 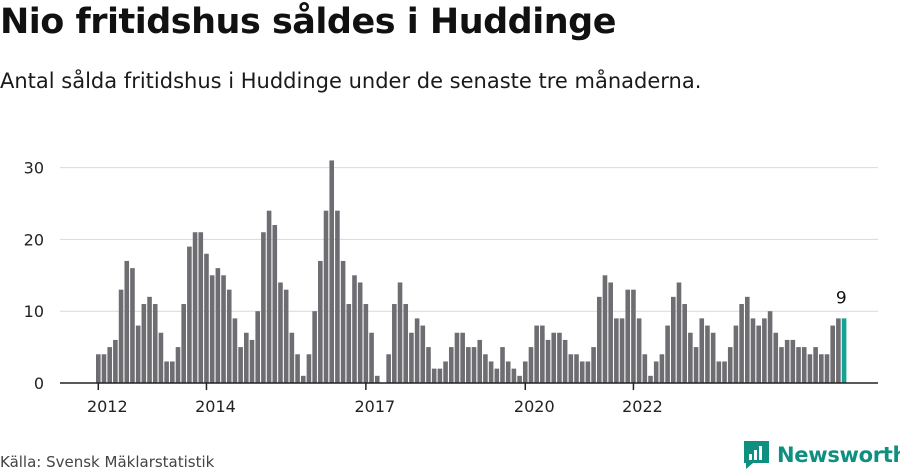 I want to click on data-label: 9, so click(x=841, y=298).